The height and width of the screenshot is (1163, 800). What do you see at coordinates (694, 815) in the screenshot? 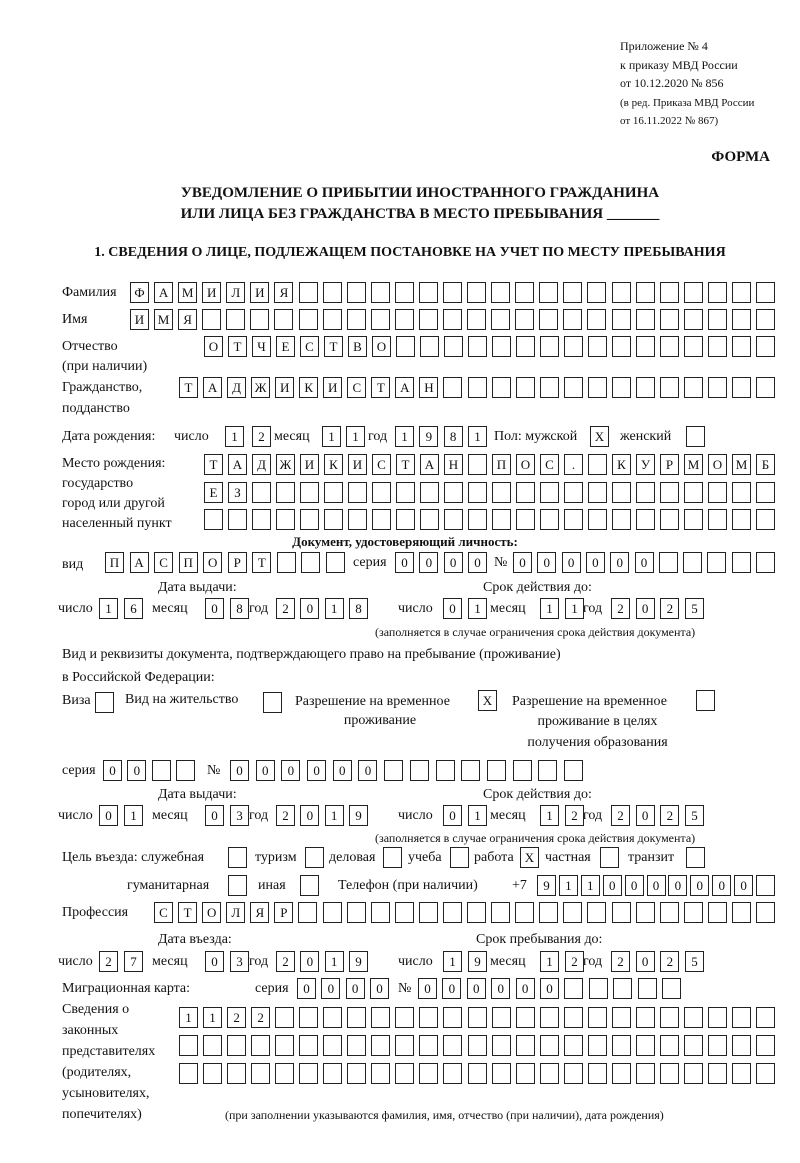
I see `char-cell: 5` at bounding box center [694, 815].